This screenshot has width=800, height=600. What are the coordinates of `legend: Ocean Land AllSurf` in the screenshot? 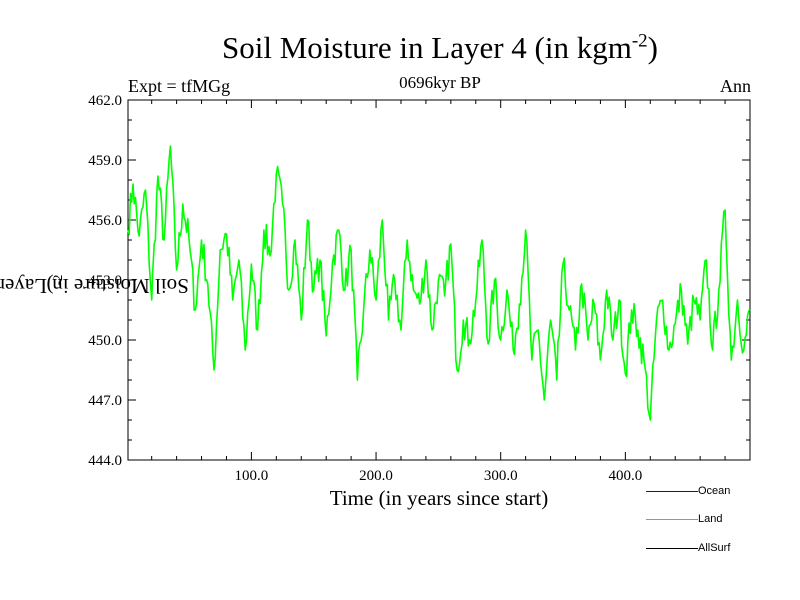 It's located at (706, 523).